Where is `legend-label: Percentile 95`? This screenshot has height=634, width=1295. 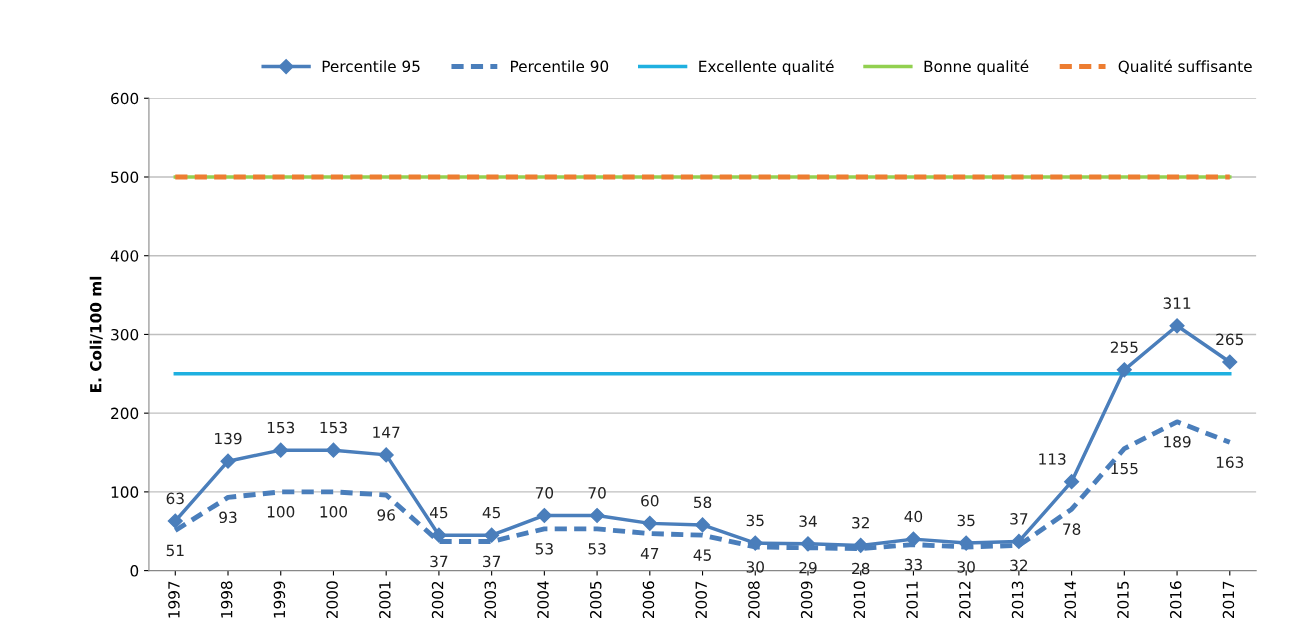 legend-label: Percentile 95 is located at coordinates (371, 66).